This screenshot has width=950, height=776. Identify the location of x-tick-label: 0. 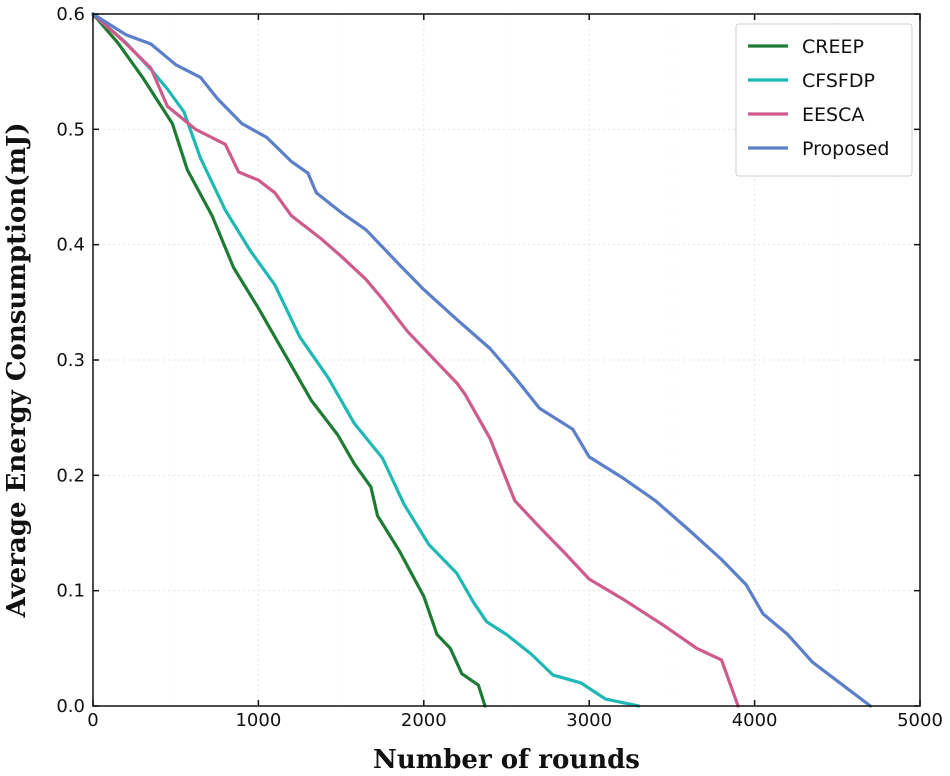
(92, 720).